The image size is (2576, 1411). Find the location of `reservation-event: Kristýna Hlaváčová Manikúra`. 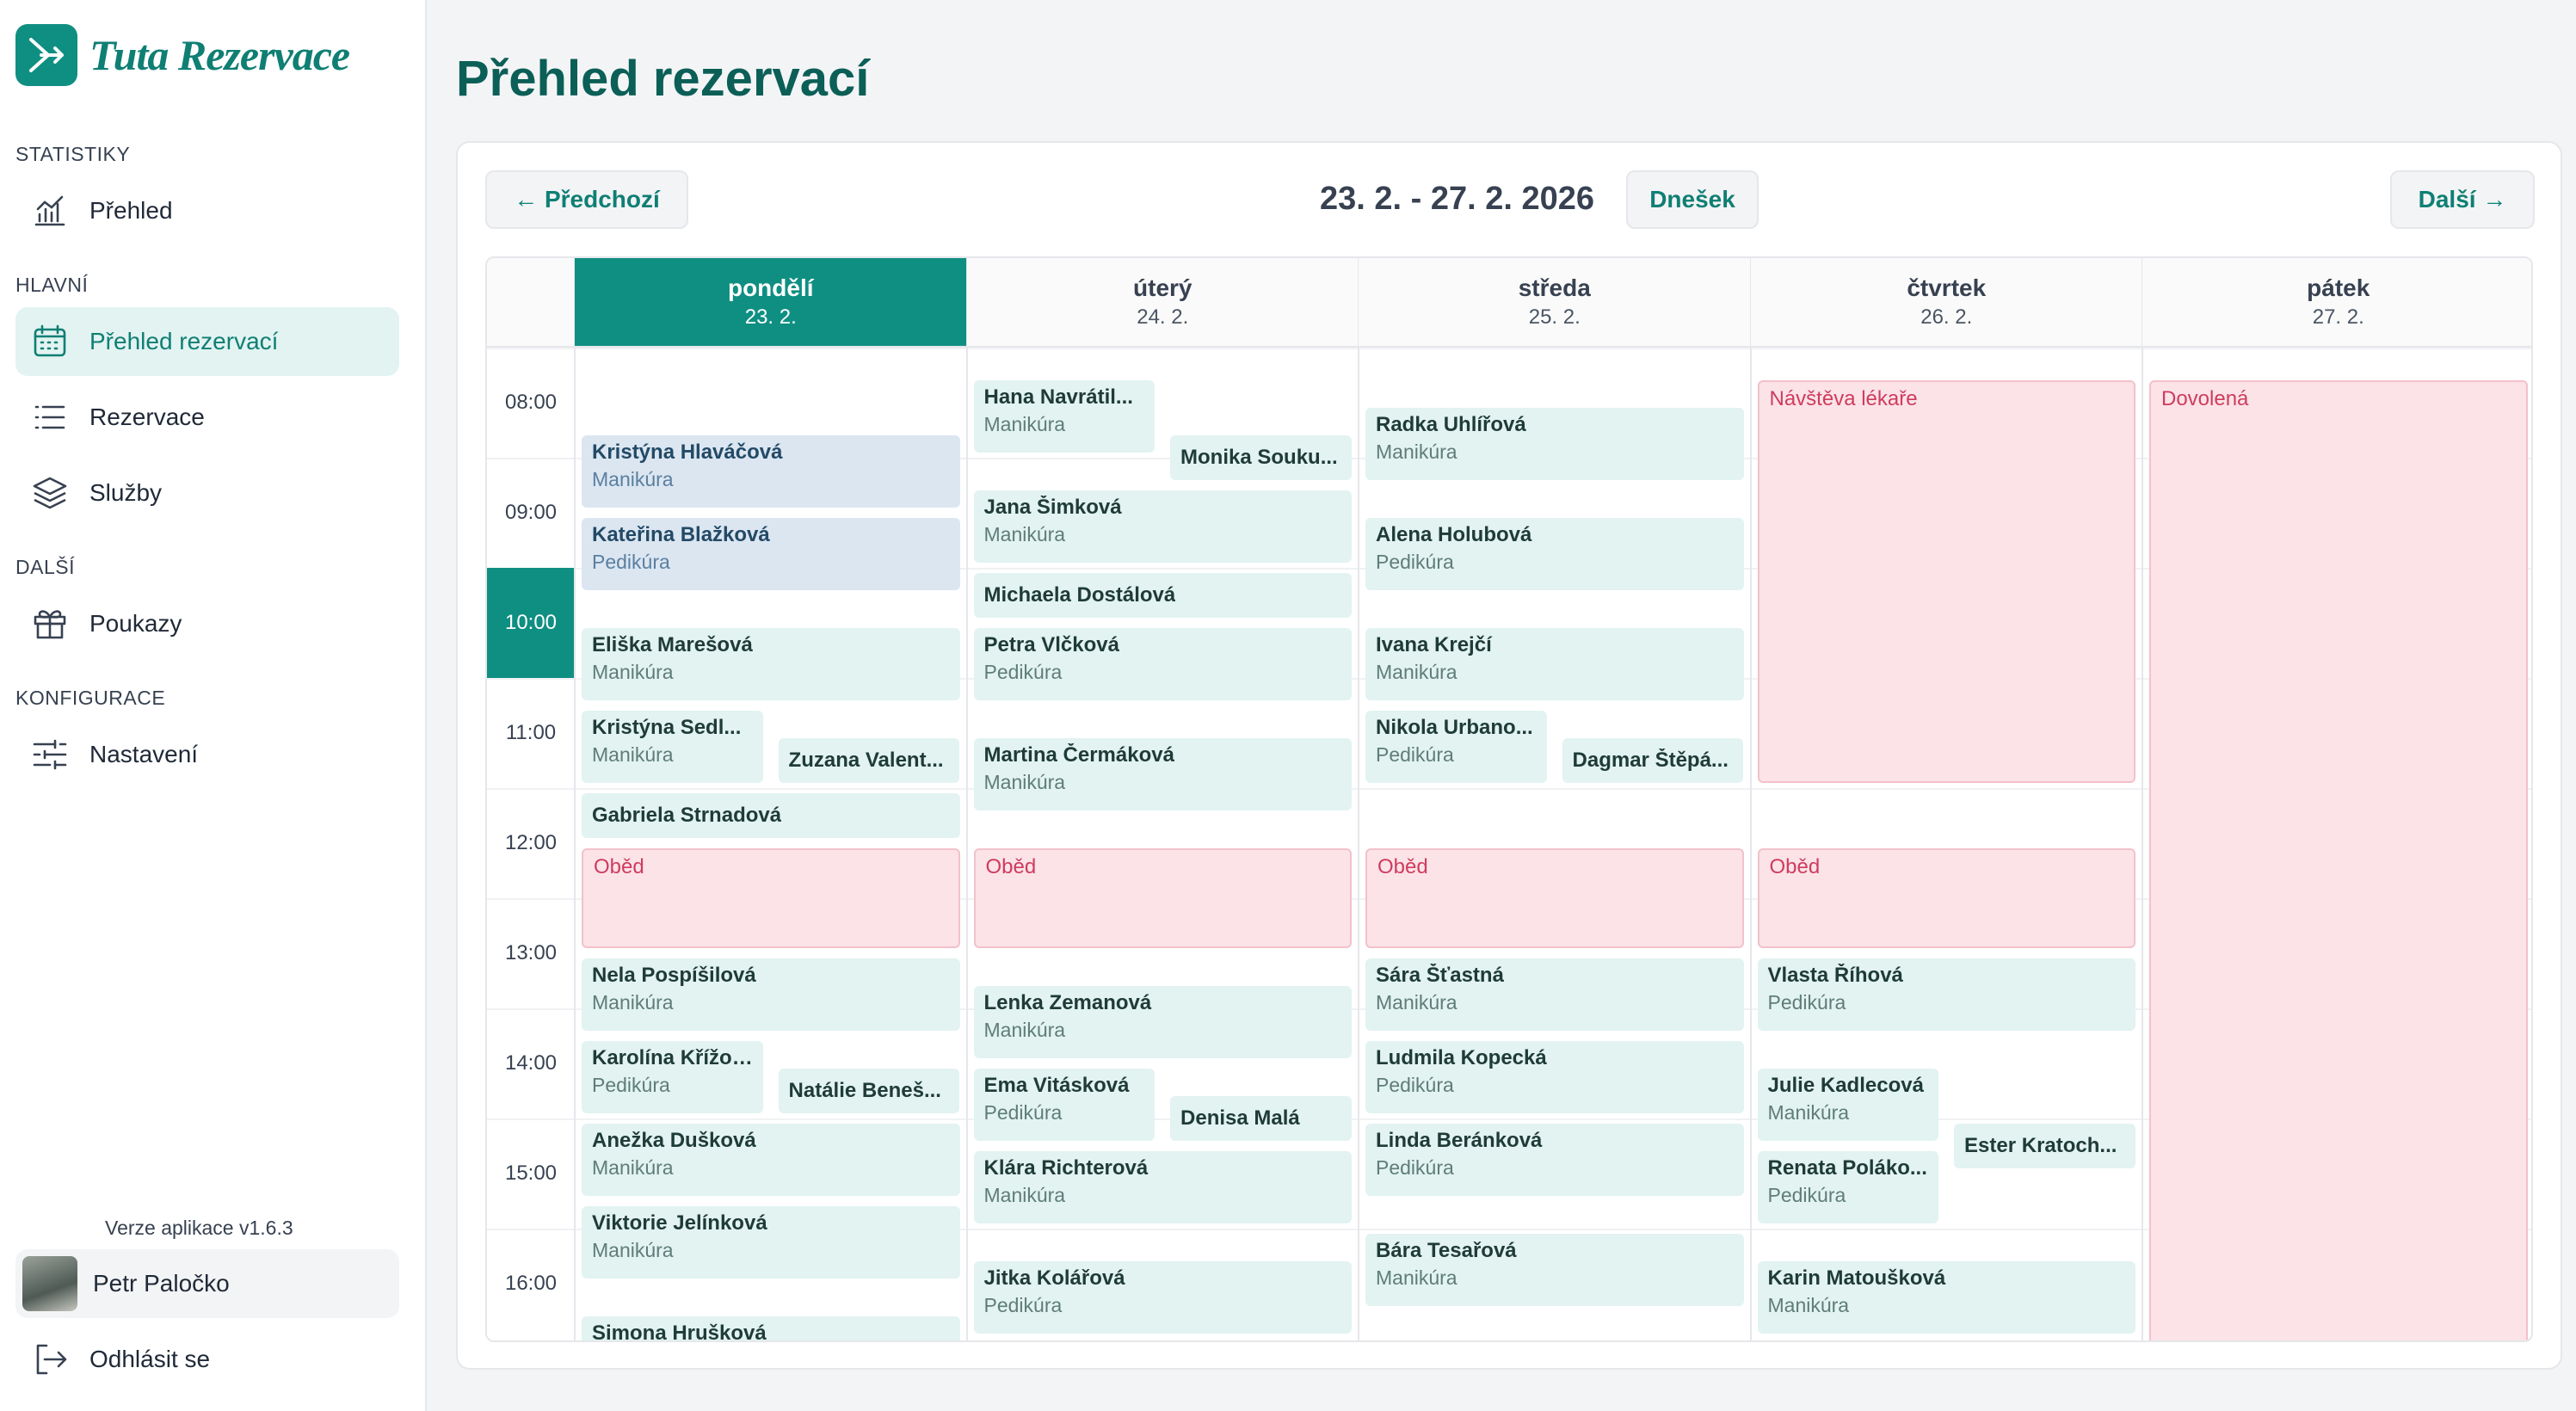

reservation-event: Kristýna Hlaváčová Manikúra is located at coordinates (771, 472).